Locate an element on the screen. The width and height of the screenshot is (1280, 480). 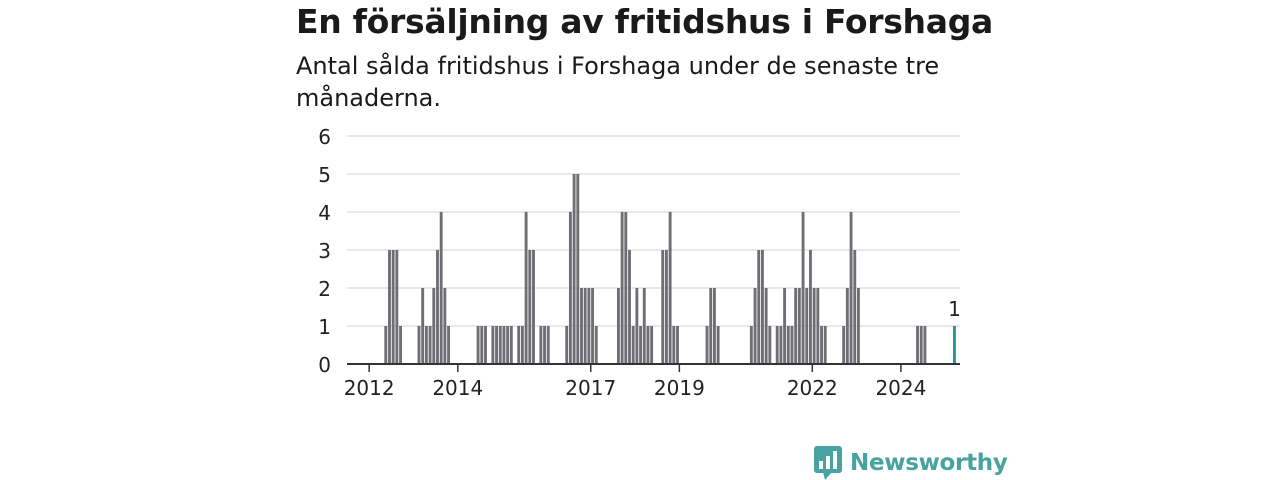
y-tick-label: 3 is located at coordinates (324, 251).